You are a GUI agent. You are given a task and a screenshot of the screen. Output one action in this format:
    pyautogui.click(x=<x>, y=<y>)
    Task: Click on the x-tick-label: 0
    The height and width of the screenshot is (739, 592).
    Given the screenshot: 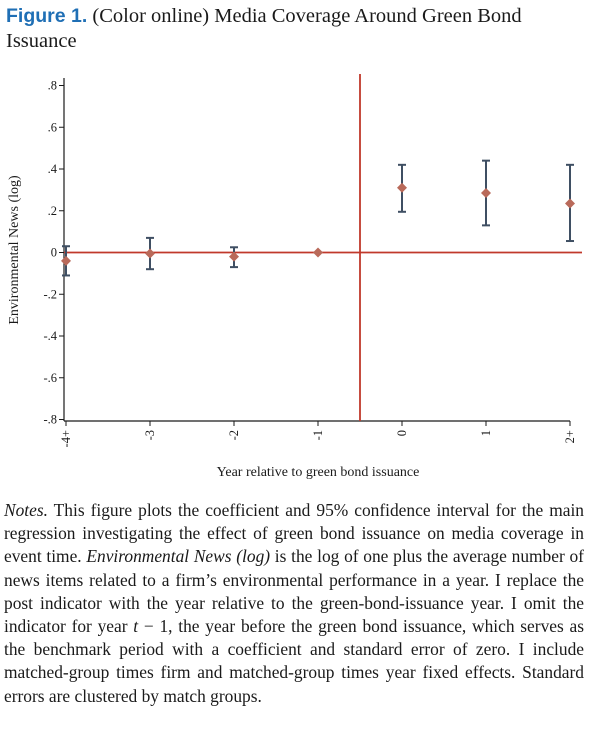 What is the action you would take?
    pyautogui.click(x=402, y=433)
    